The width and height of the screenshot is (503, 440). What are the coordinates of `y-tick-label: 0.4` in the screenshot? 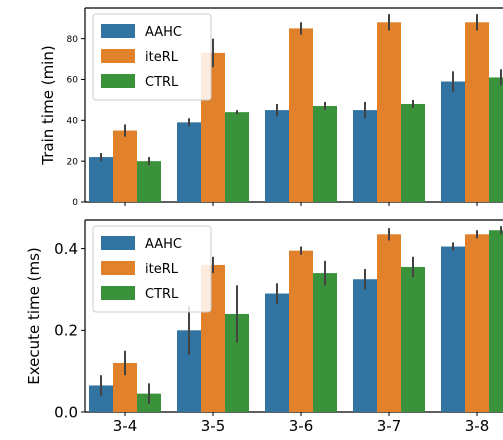 It's located at (66, 249).